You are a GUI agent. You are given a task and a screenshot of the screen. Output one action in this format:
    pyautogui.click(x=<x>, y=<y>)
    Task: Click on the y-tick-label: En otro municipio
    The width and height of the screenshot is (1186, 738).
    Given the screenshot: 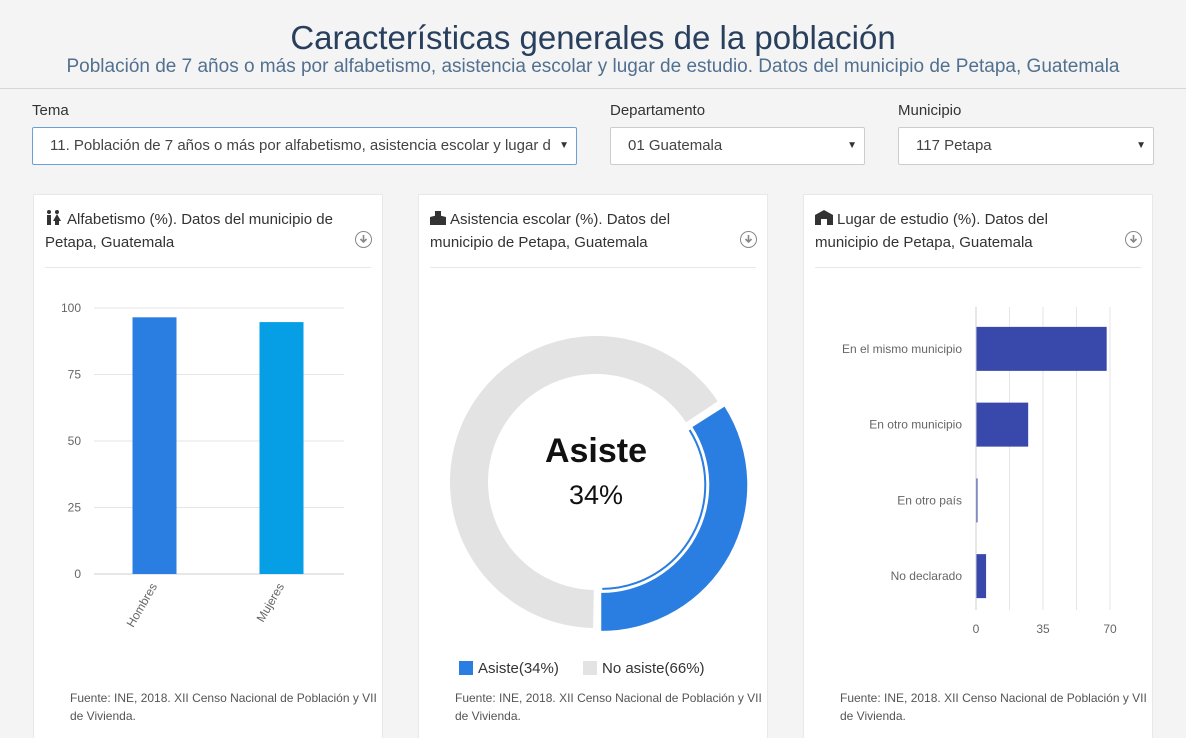 What is the action you would take?
    pyautogui.click(x=915, y=425)
    